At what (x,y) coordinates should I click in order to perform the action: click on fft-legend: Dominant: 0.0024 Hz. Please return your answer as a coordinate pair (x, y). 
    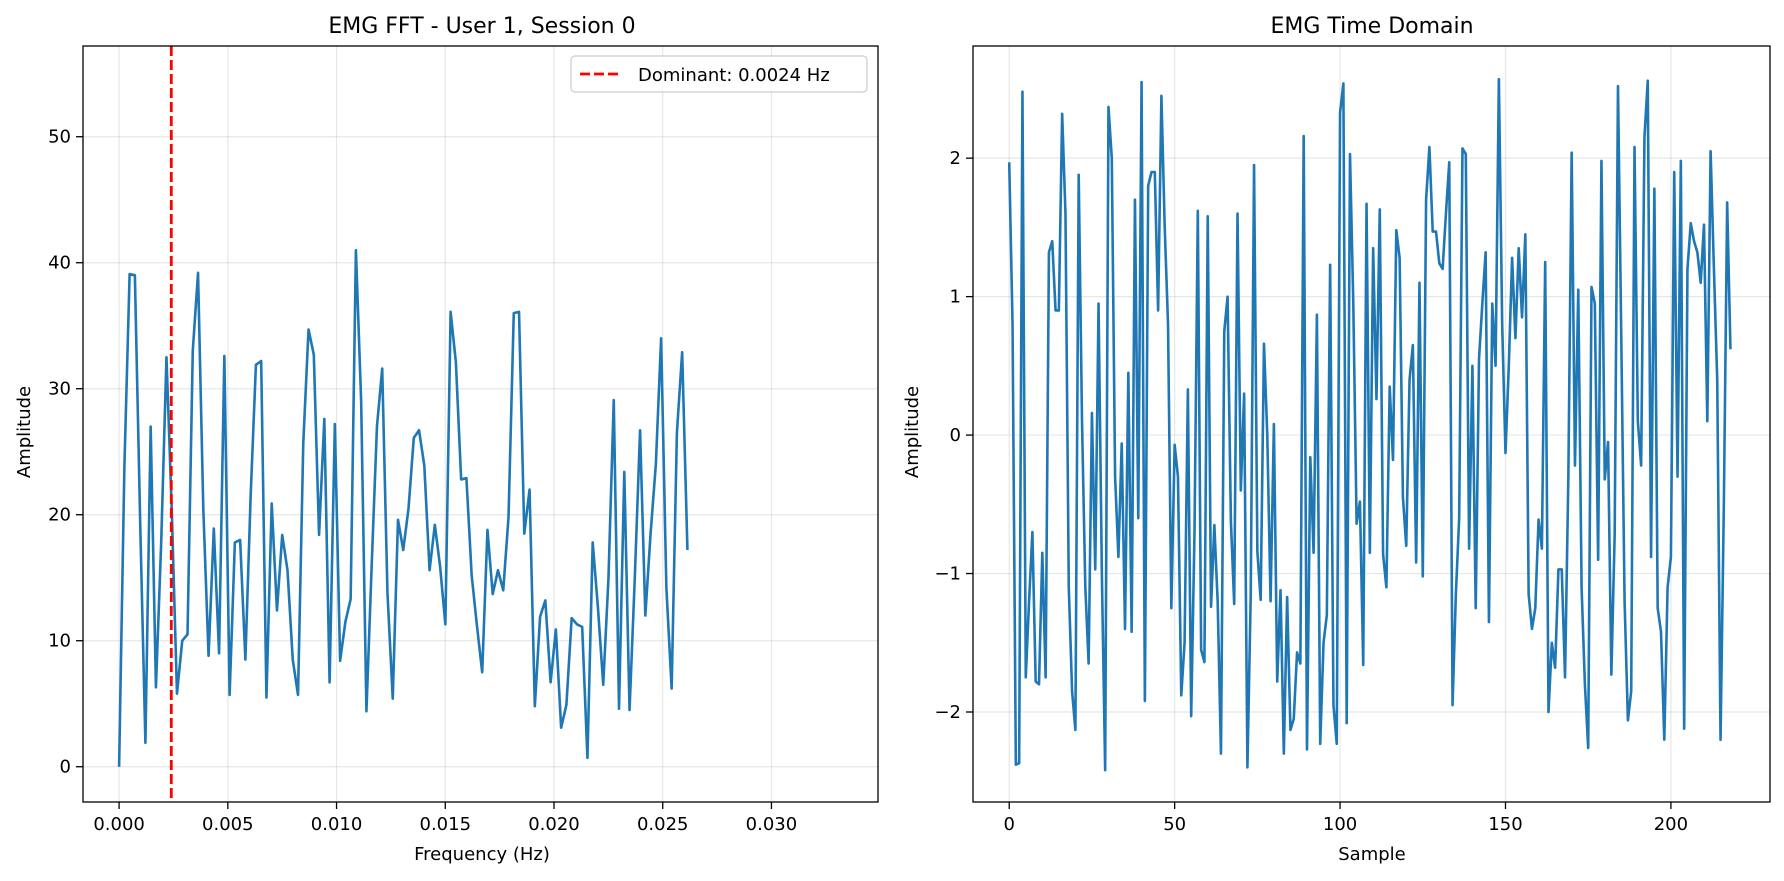
    Looking at the image, I should click on (719, 74).